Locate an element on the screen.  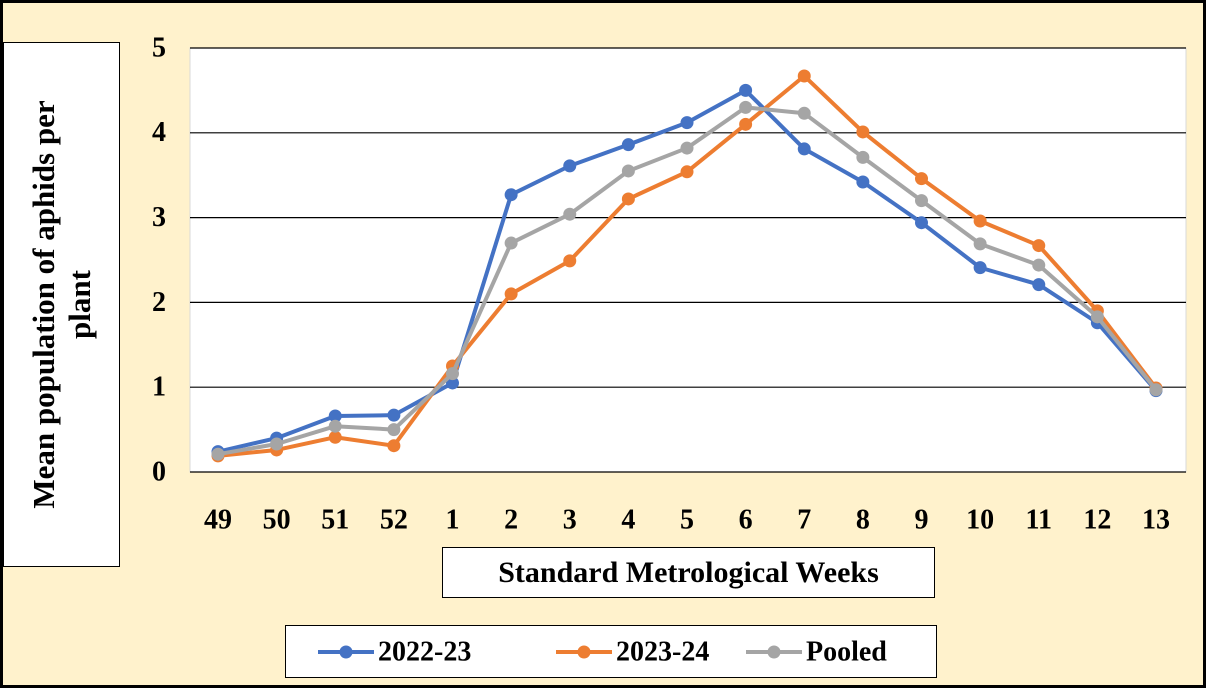
y-tick-label: 3 is located at coordinates (159, 217).